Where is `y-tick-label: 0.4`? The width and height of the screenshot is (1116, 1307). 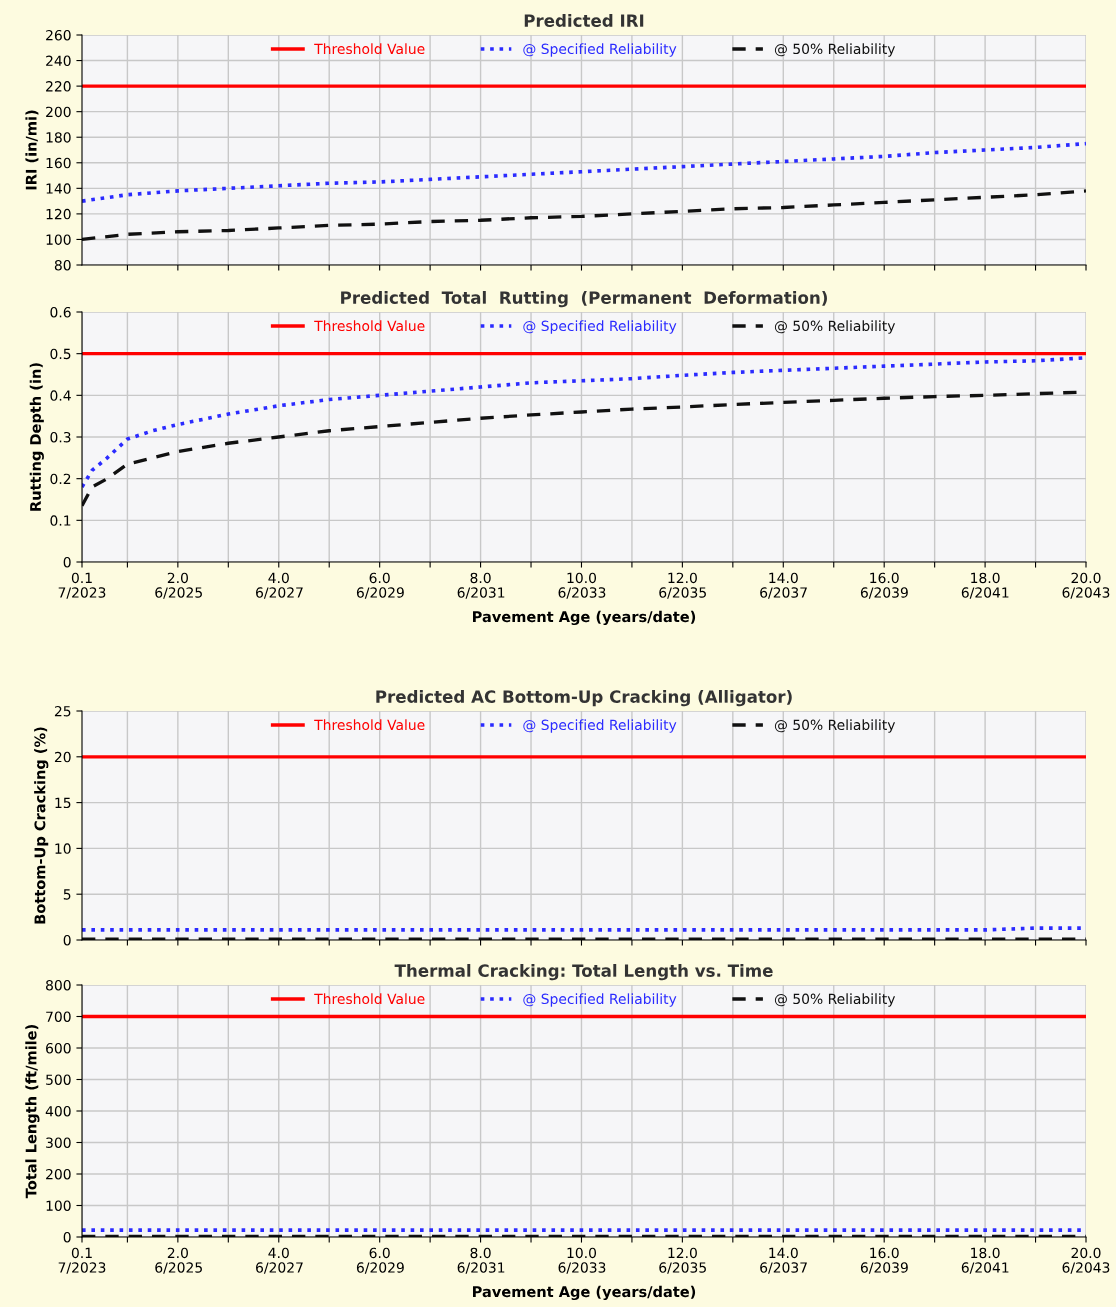 y-tick-label: 0.4 is located at coordinates (60, 395).